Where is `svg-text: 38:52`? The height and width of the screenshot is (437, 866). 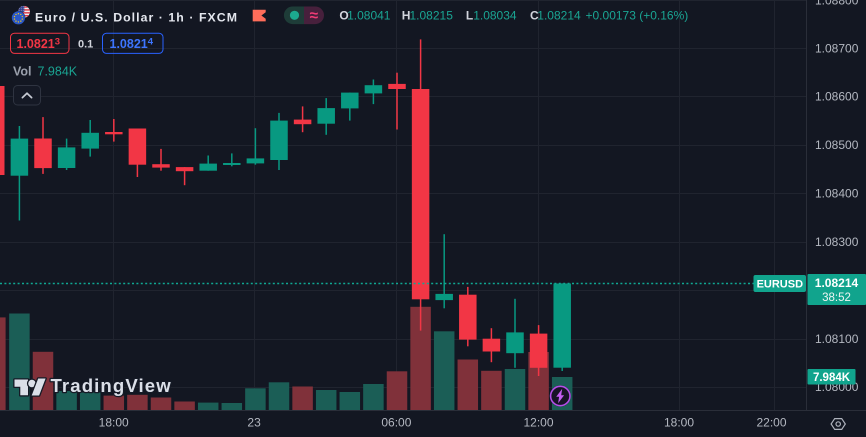
svg-text: 38:52 is located at coordinates (836, 298).